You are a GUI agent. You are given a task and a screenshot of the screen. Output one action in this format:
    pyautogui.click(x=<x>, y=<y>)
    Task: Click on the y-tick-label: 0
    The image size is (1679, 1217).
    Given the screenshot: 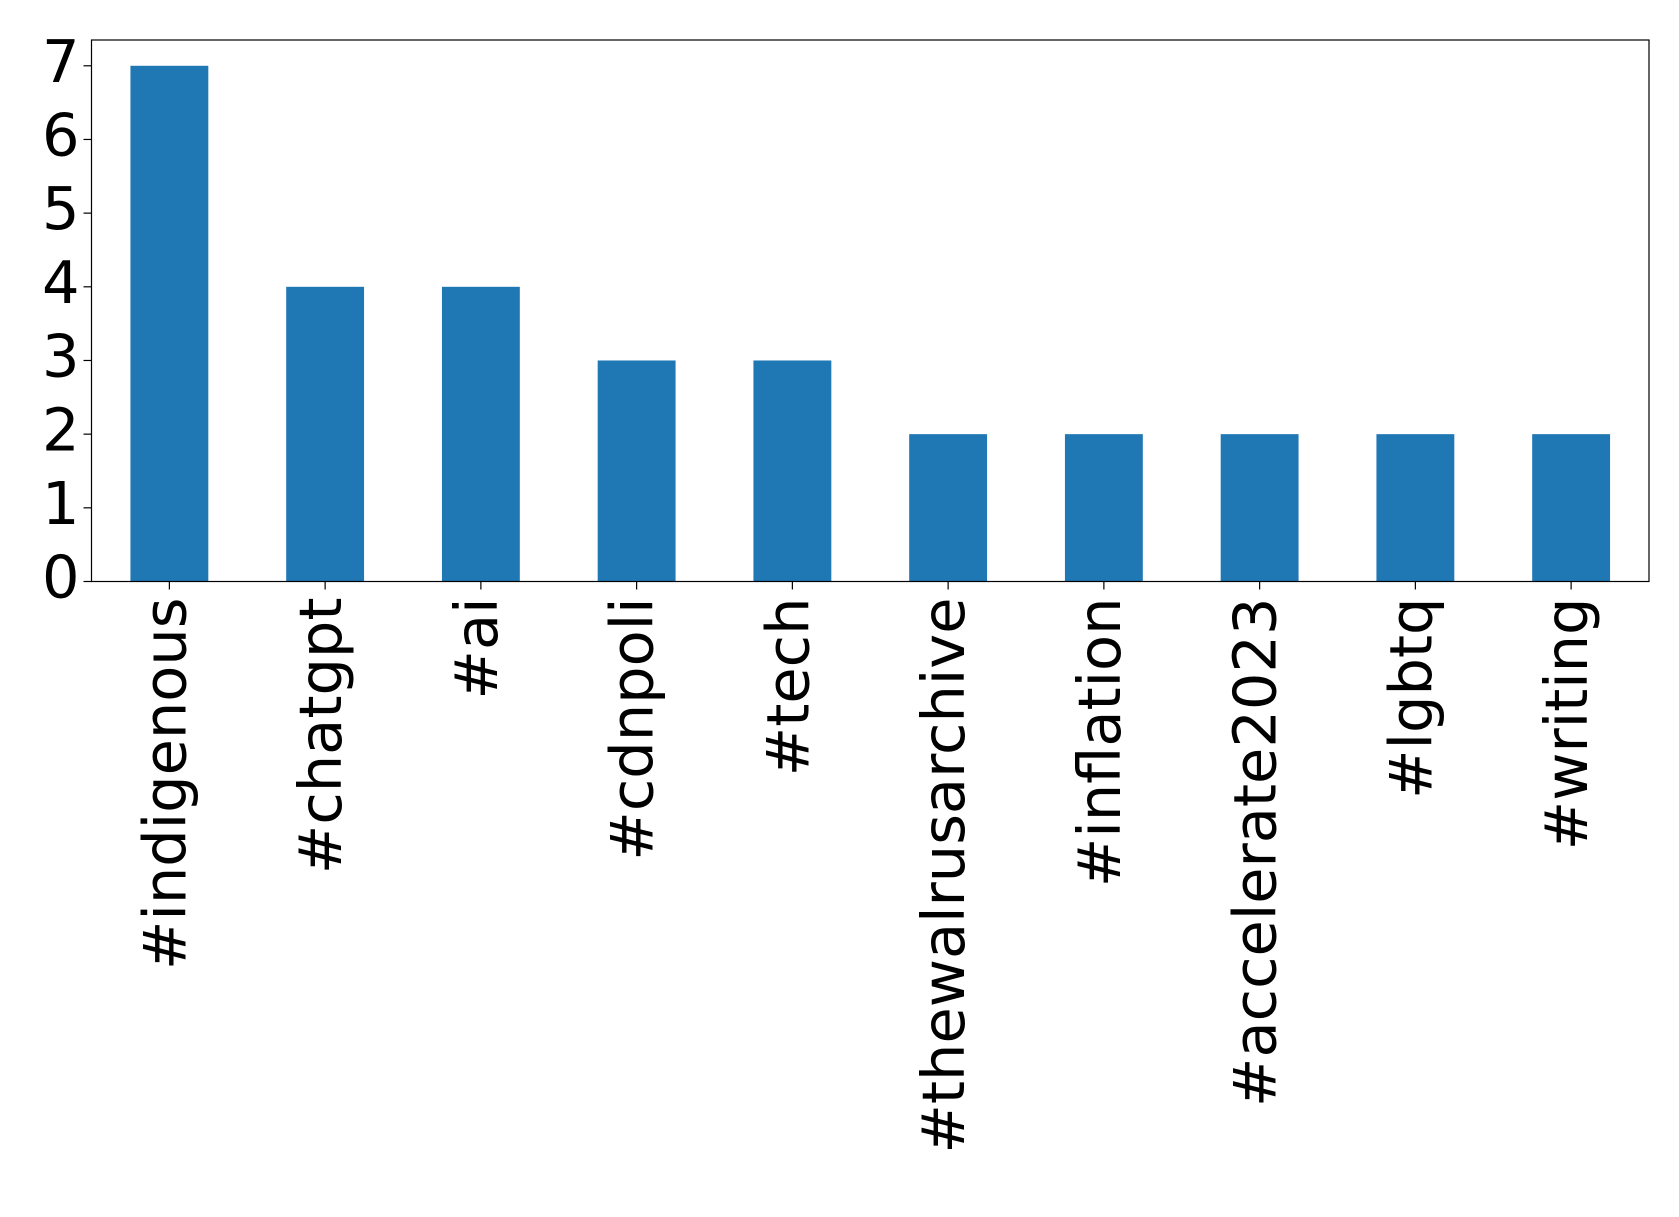 What is the action you would take?
    pyautogui.click(x=61, y=577)
    